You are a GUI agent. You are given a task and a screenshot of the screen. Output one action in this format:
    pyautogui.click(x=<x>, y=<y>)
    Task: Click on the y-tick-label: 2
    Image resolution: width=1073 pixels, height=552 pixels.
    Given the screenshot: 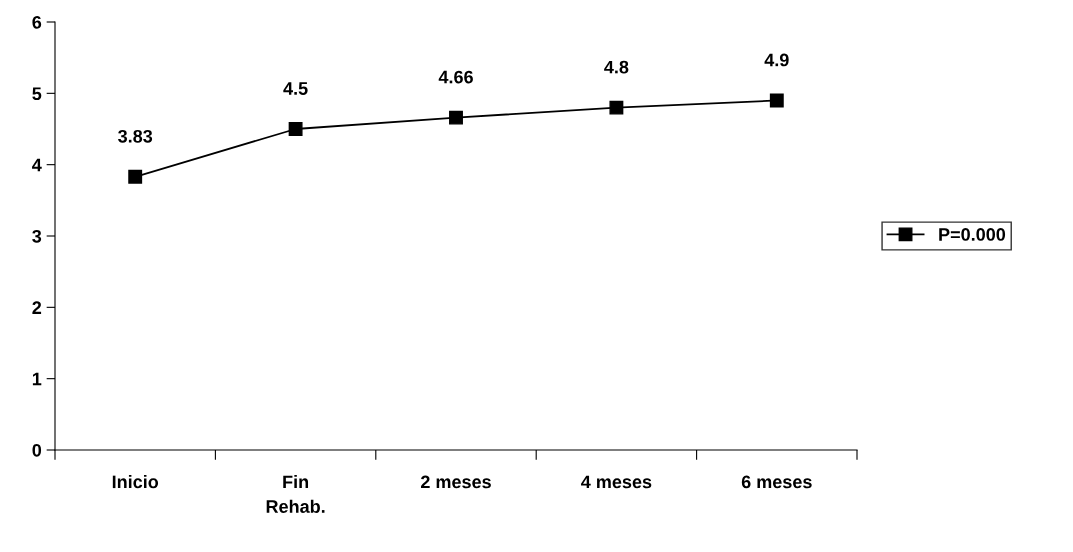 What is the action you would take?
    pyautogui.click(x=37, y=307)
    